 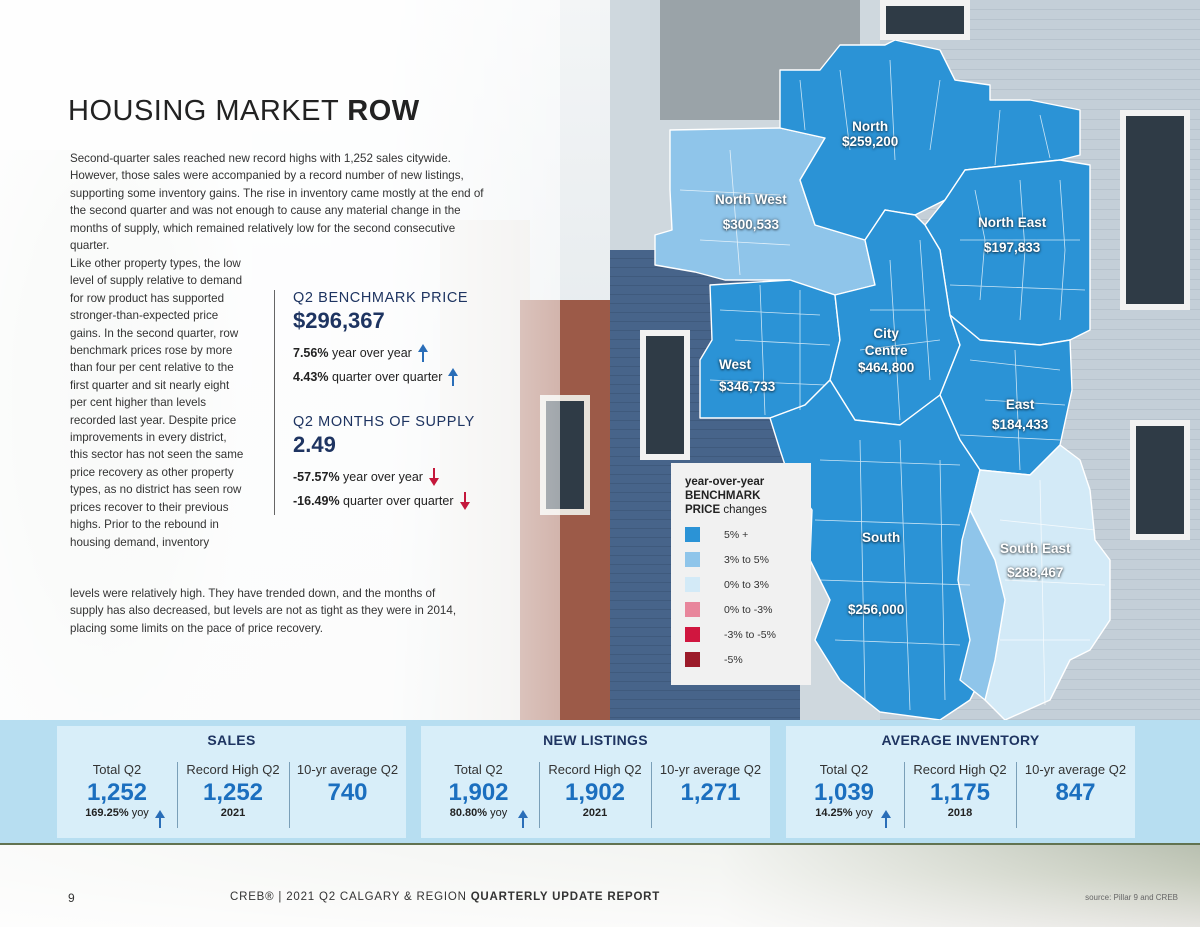 I want to click on legend-item: 3% to 5%, so click(x=741, y=559).